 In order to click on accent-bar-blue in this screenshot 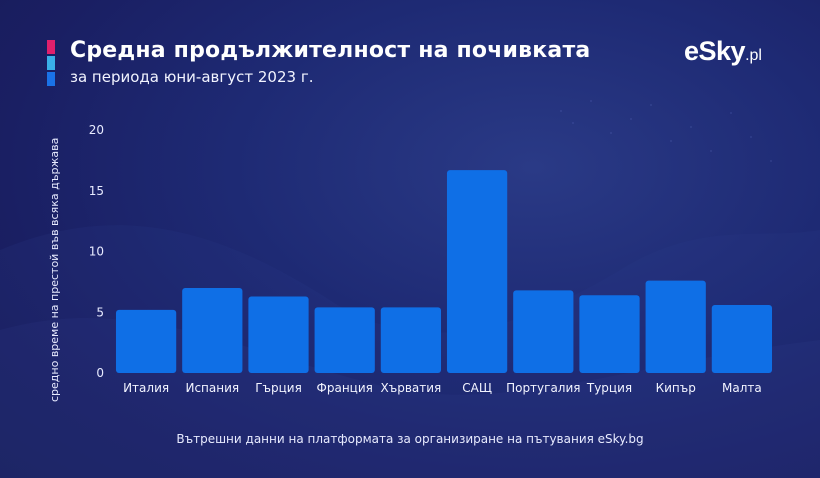, I will do `click(51, 79)`.